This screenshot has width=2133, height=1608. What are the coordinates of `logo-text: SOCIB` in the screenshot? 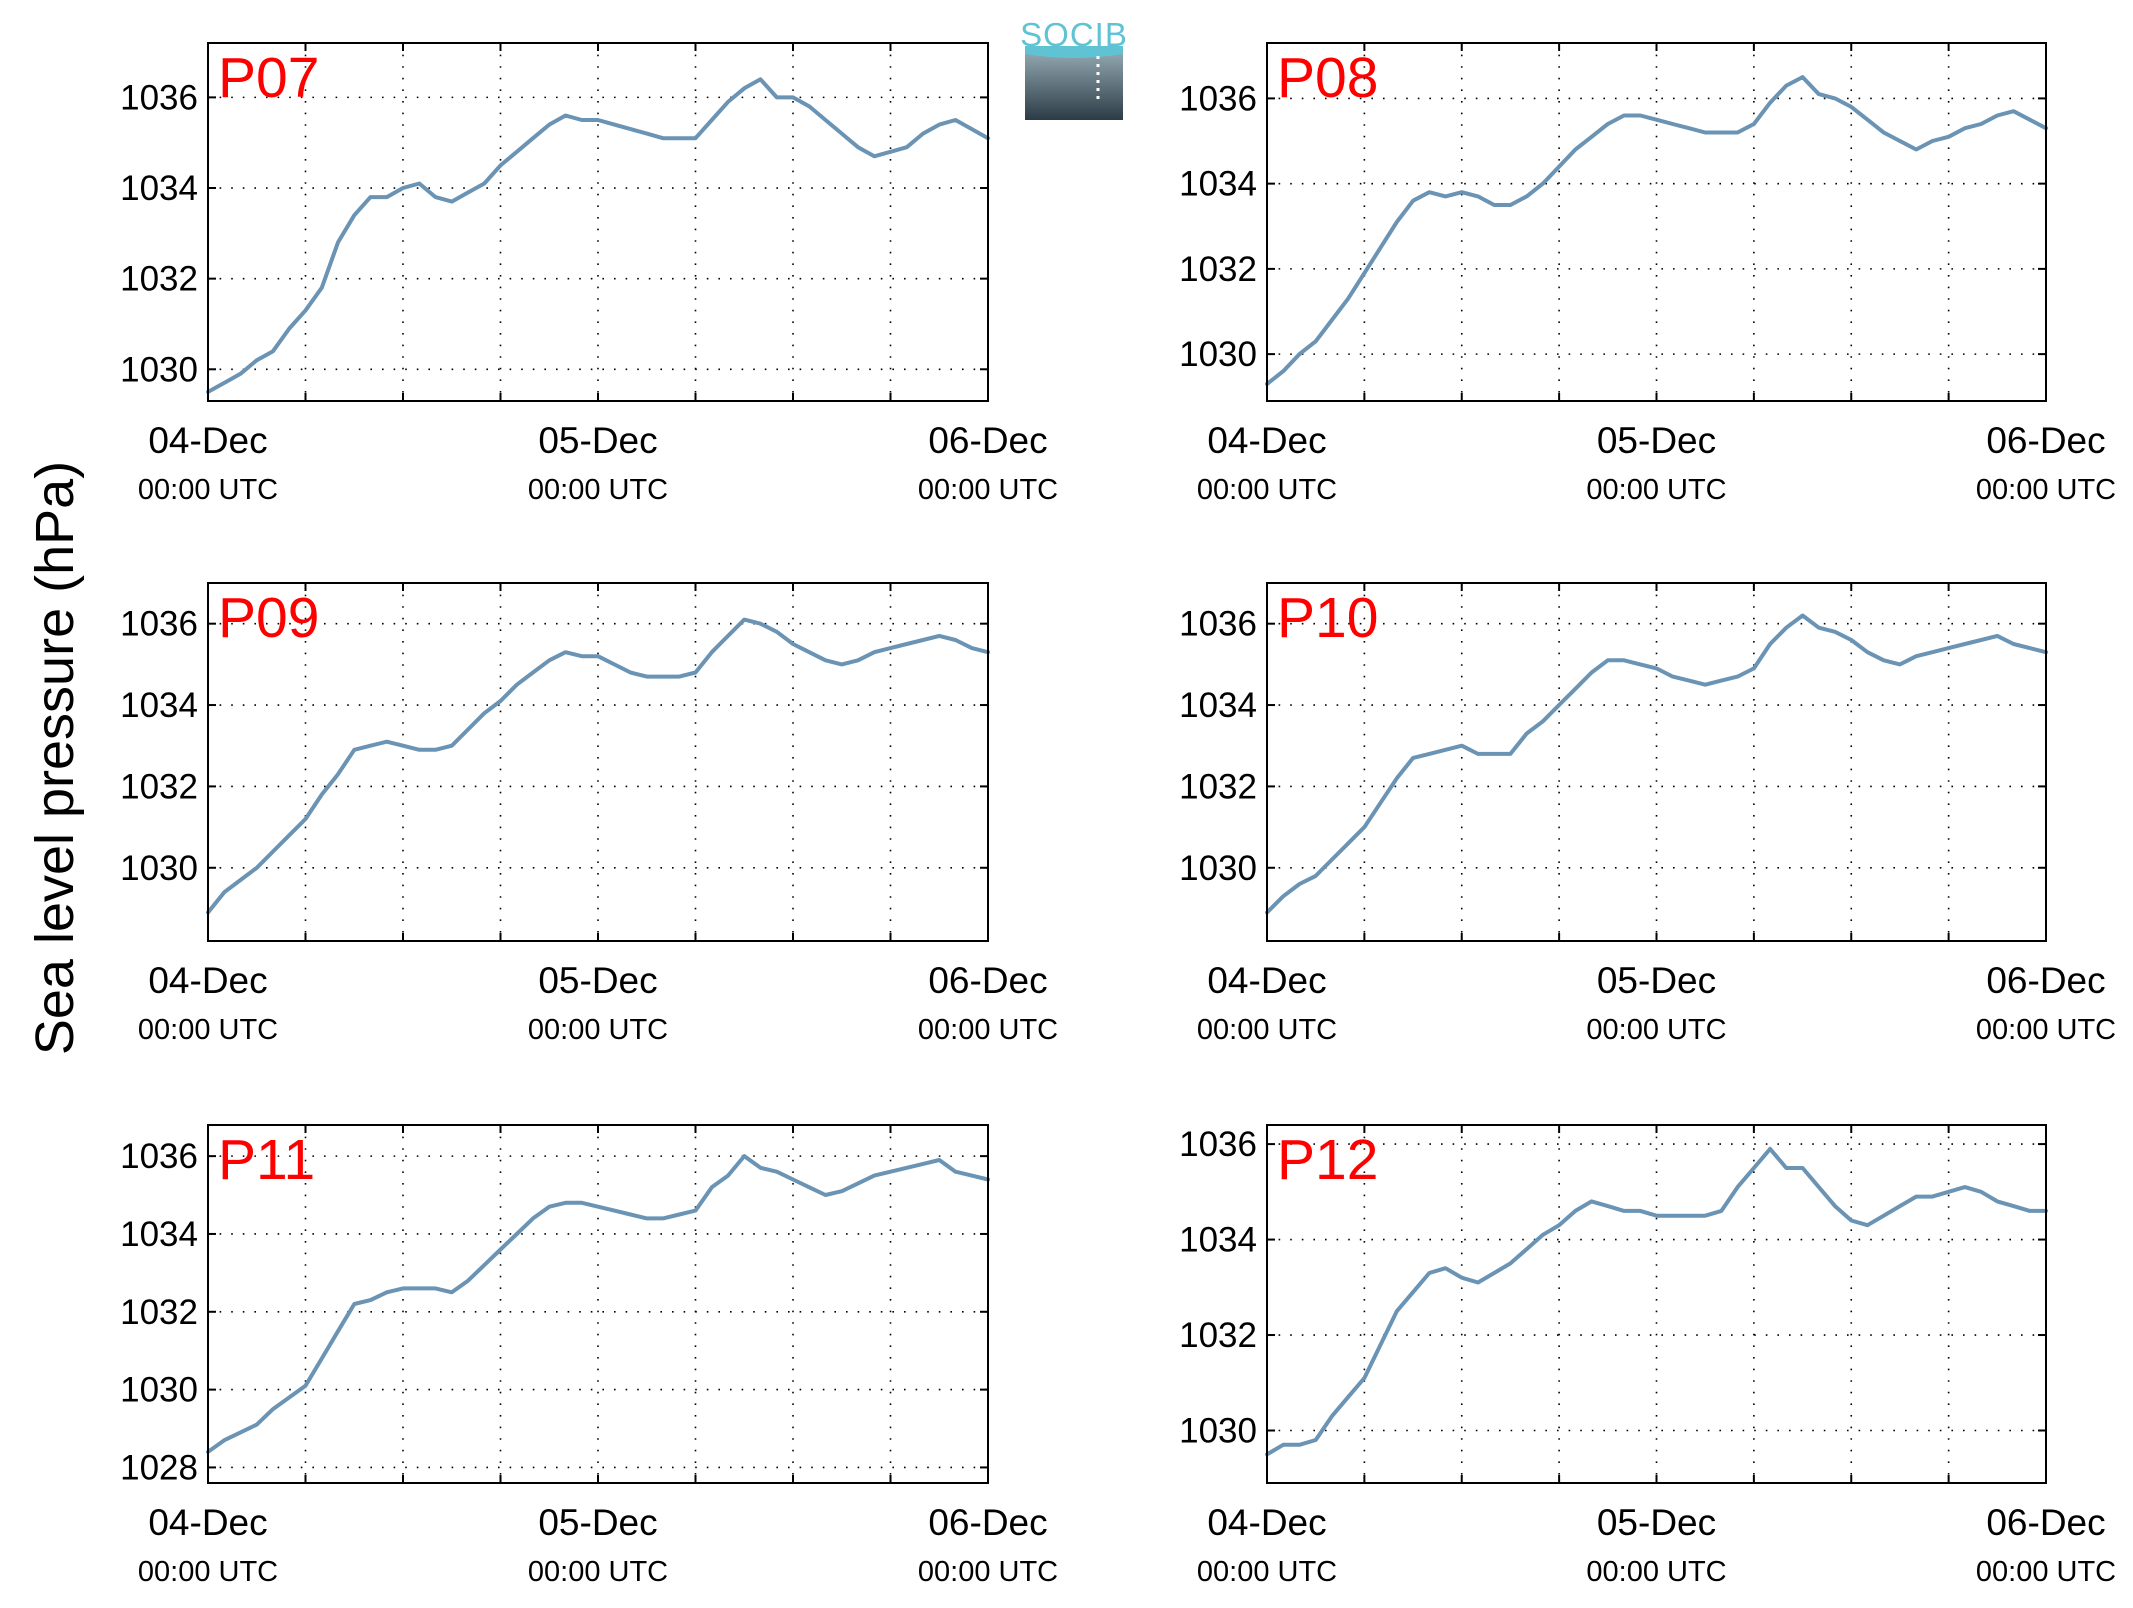 It's located at (1074, 34).